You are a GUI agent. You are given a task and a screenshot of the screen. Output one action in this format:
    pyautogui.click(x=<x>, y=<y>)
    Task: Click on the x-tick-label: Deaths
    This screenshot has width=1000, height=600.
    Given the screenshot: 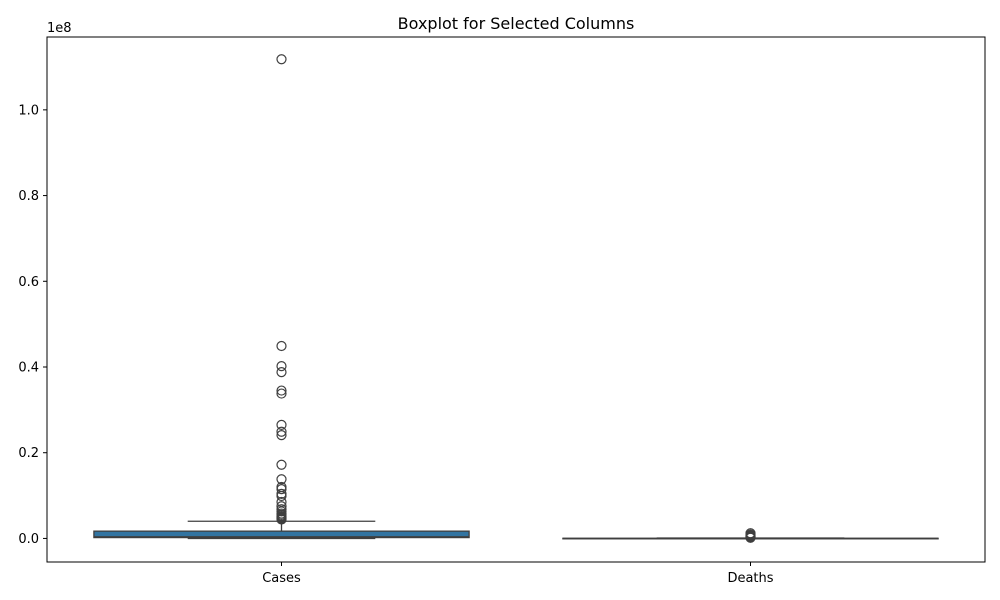 What is the action you would take?
    pyautogui.click(x=750, y=578)
    